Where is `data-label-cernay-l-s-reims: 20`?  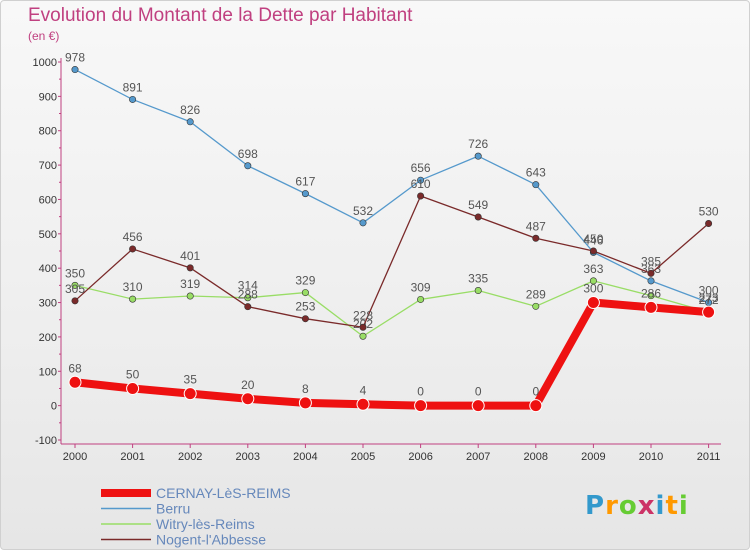 data-label-cernay-l-s-reims: 20 is located at coordinates (248, 385).